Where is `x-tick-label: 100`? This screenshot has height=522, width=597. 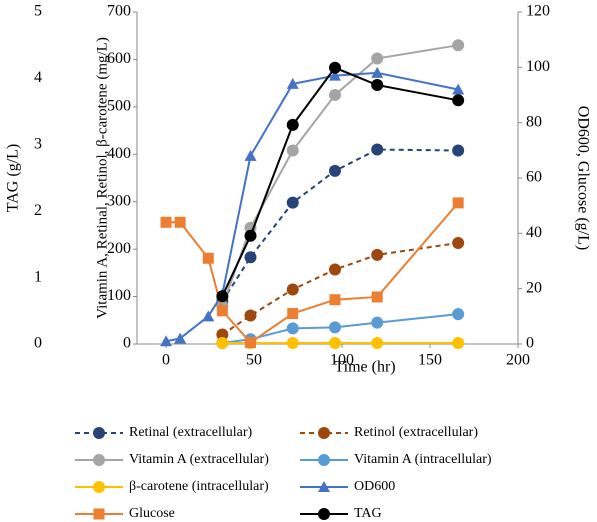
x-tick-label: 100 is located at coordinates (342, 360).